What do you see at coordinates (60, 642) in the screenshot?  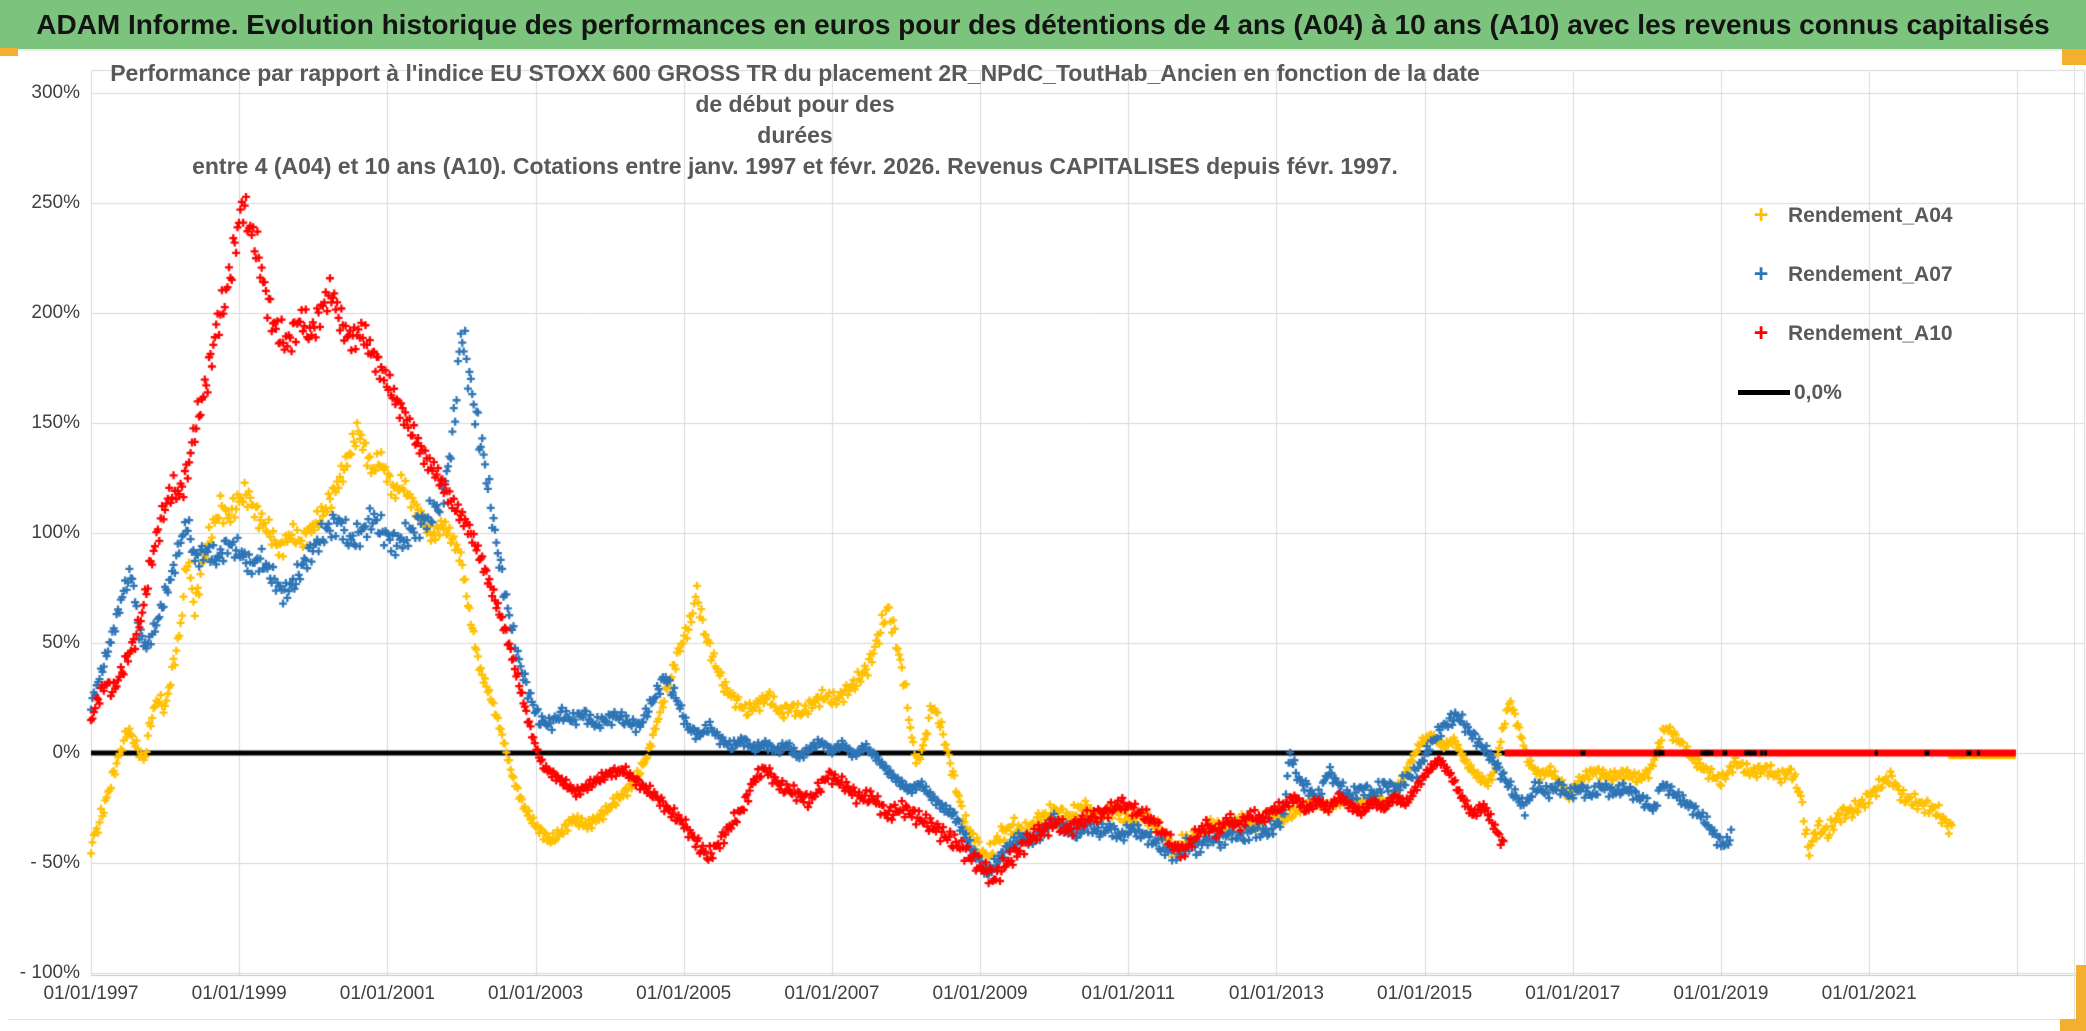 I see `y-axis-label: 50%` at bounding box center [60, 642].